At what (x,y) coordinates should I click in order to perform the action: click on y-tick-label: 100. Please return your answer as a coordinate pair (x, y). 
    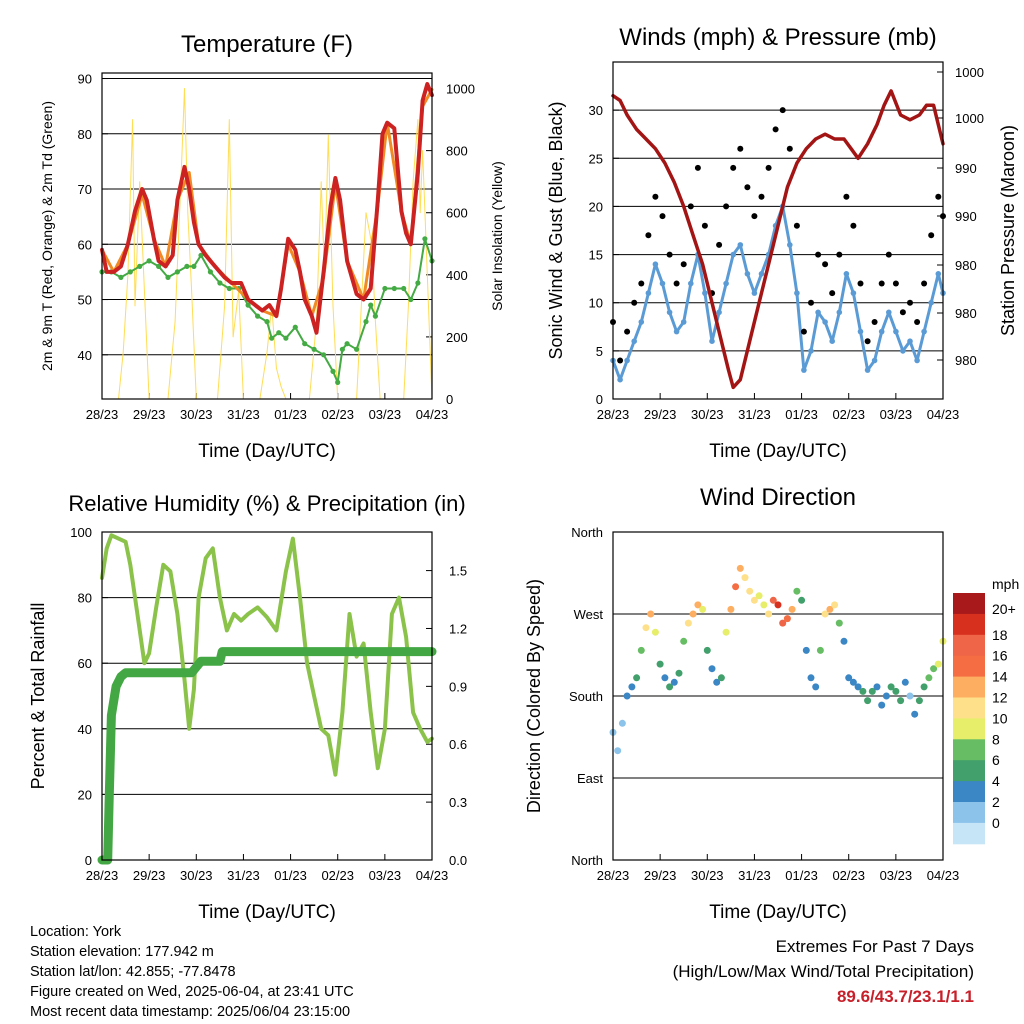
    Looking at the image, I should click on (81, 532).